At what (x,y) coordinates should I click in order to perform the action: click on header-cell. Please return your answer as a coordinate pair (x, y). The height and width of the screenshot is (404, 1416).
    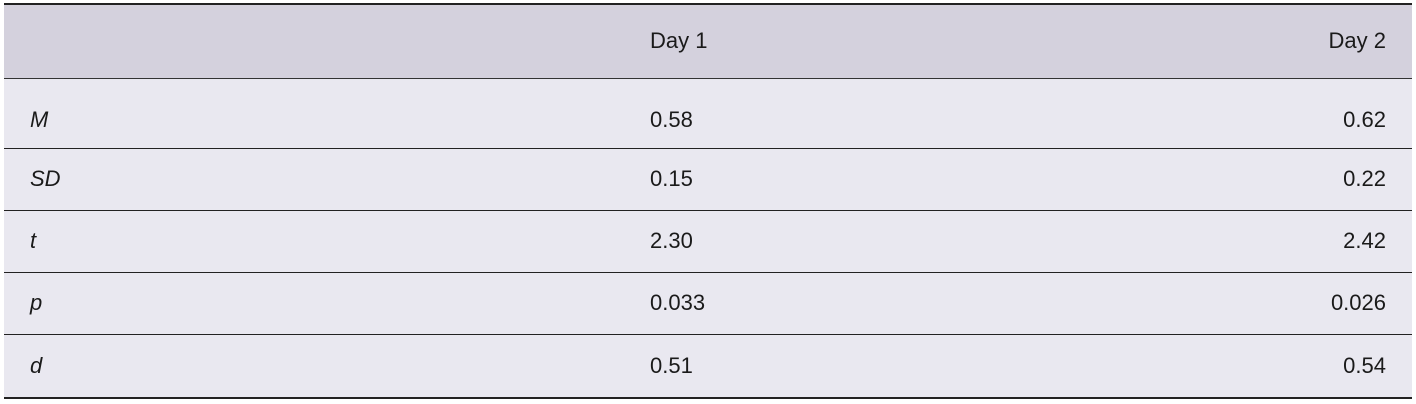
    Looking at the image, I should click on (327, 41).